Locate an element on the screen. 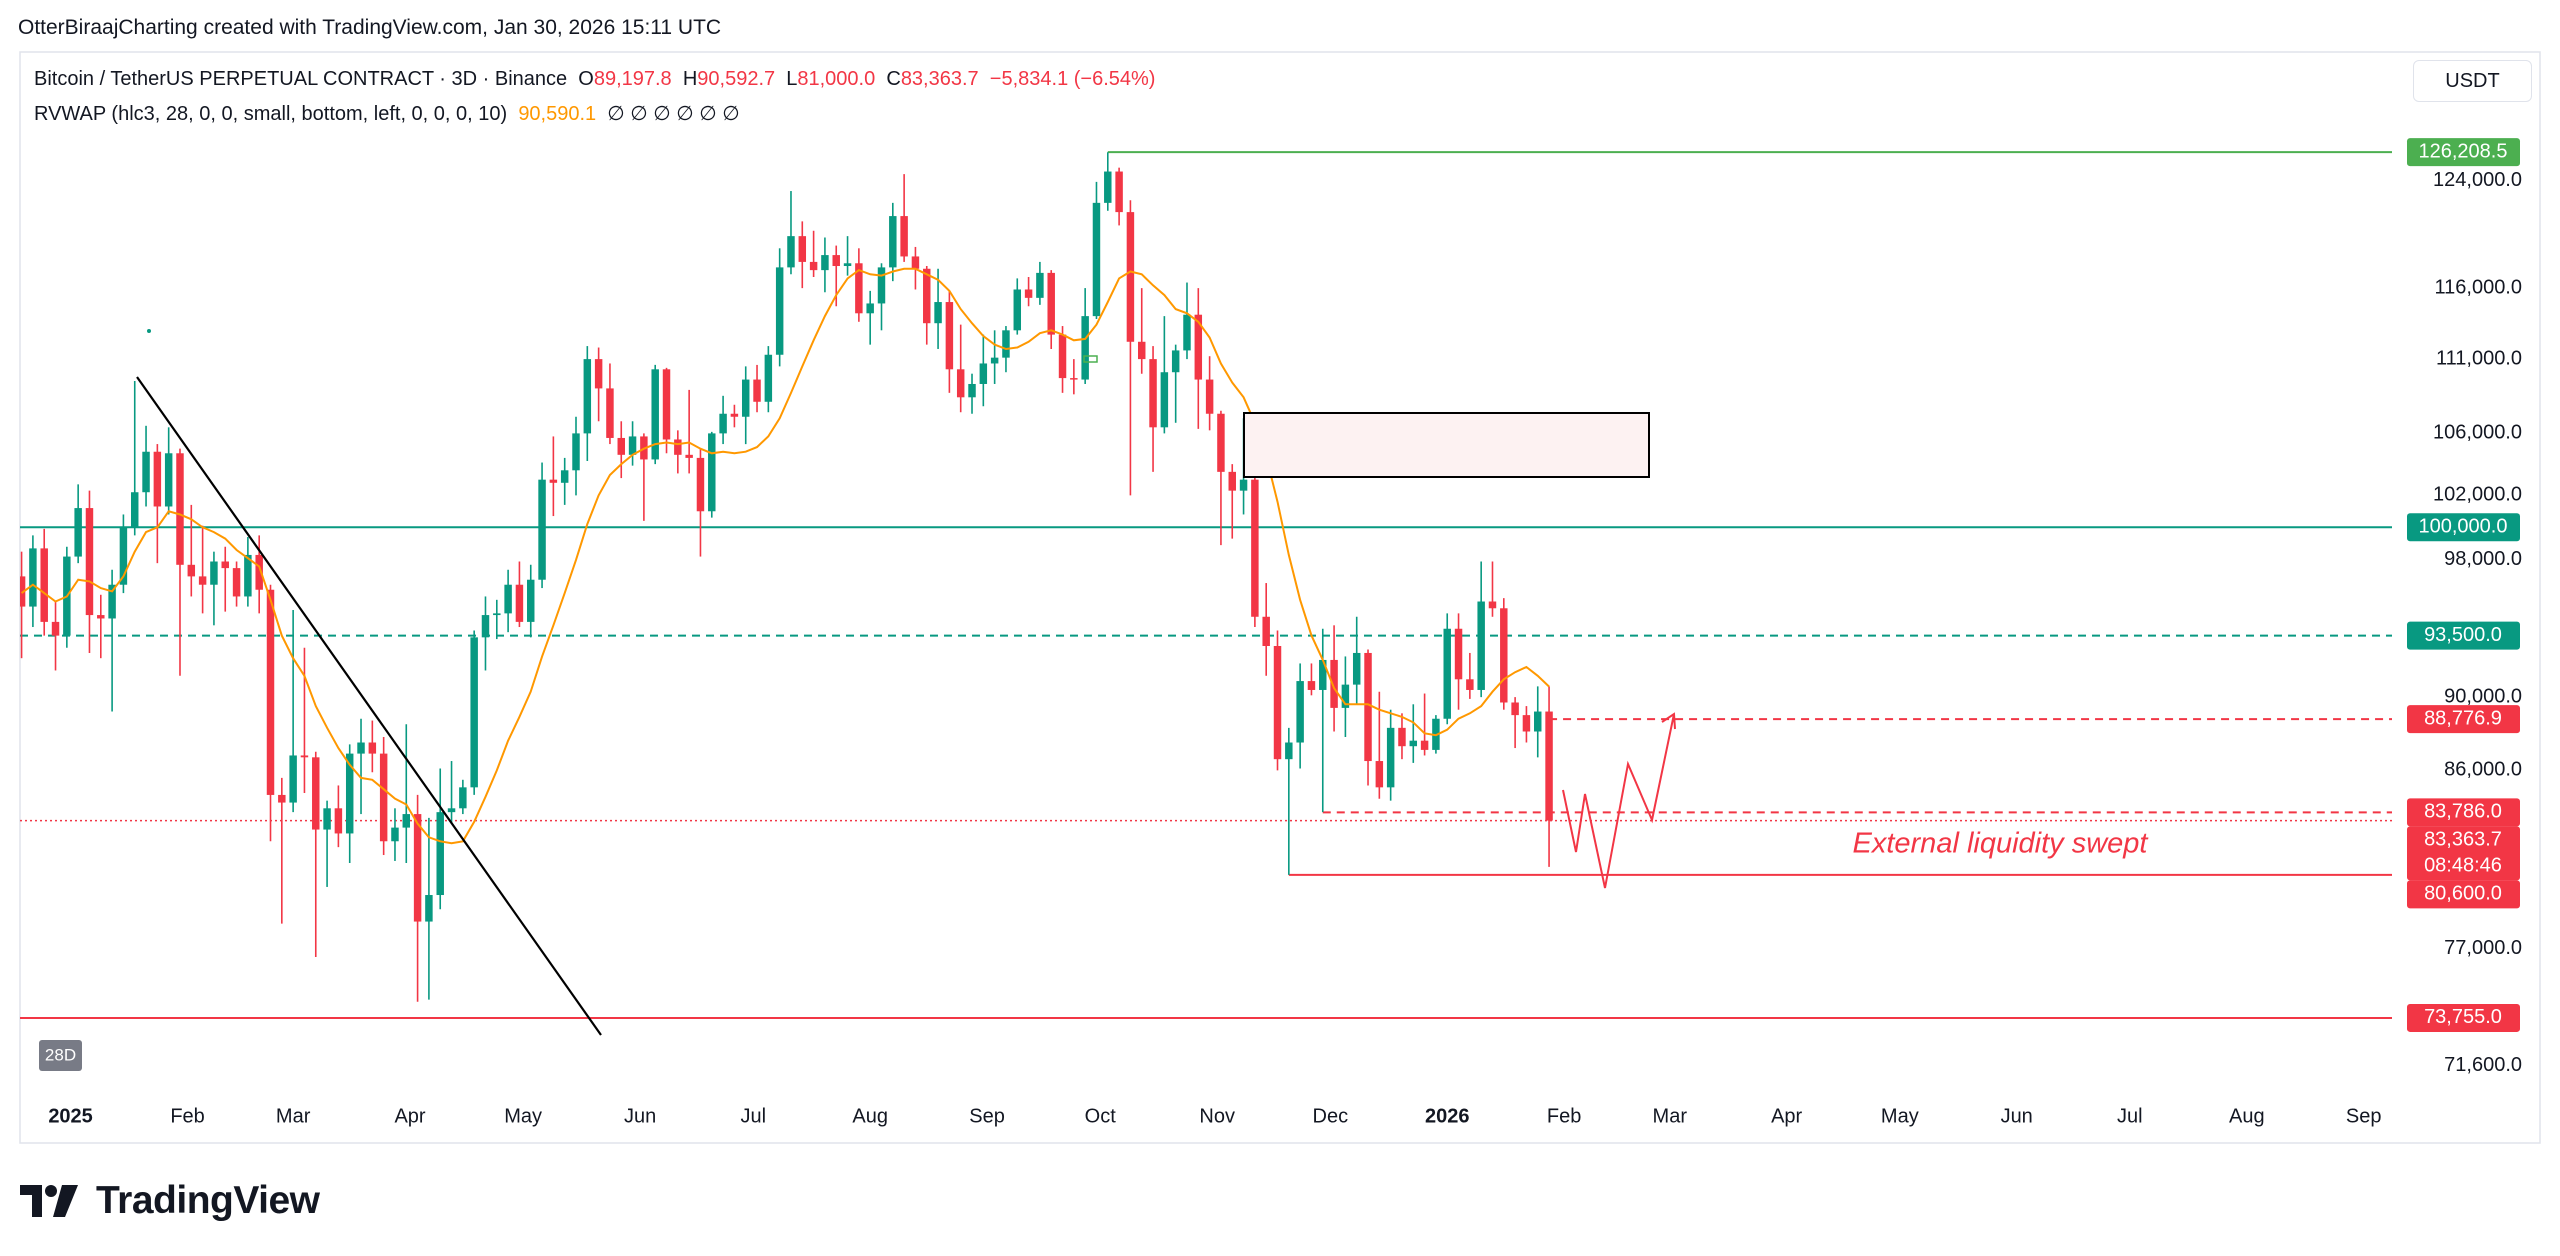  x-tick-label: Mar is located at coordinates (1670, 1116).